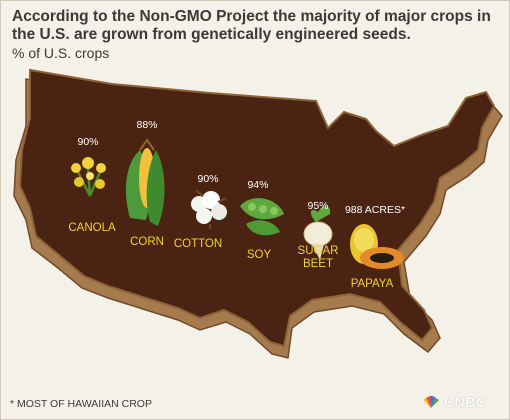 The height and width of the screenshot is (420, 510). Describe the element at coordinates (92, 228) in the screenshot. I see `category-label-canola: CANOLA` at that location.